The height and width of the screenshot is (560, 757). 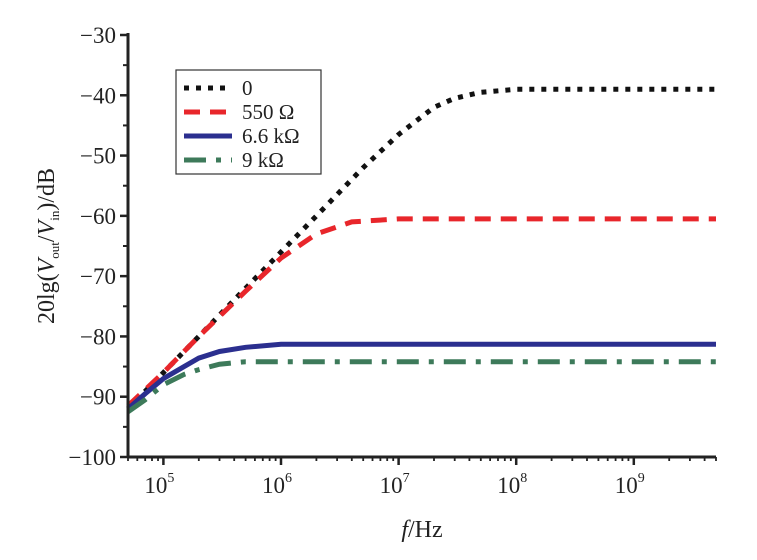 What do you see at coordinates (268, 112) in the screenshot?
I see `legend-label-1: 550 Ω` at bounding box center [268, 112].